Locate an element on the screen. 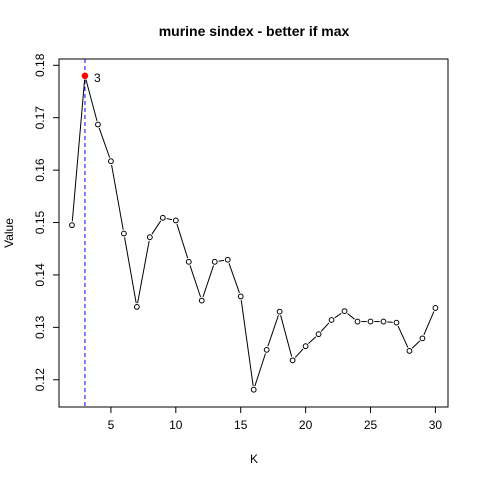 The height and width of the screenshot is (480, 480). y-axis-label: Value is located at coordinates (9, 233).